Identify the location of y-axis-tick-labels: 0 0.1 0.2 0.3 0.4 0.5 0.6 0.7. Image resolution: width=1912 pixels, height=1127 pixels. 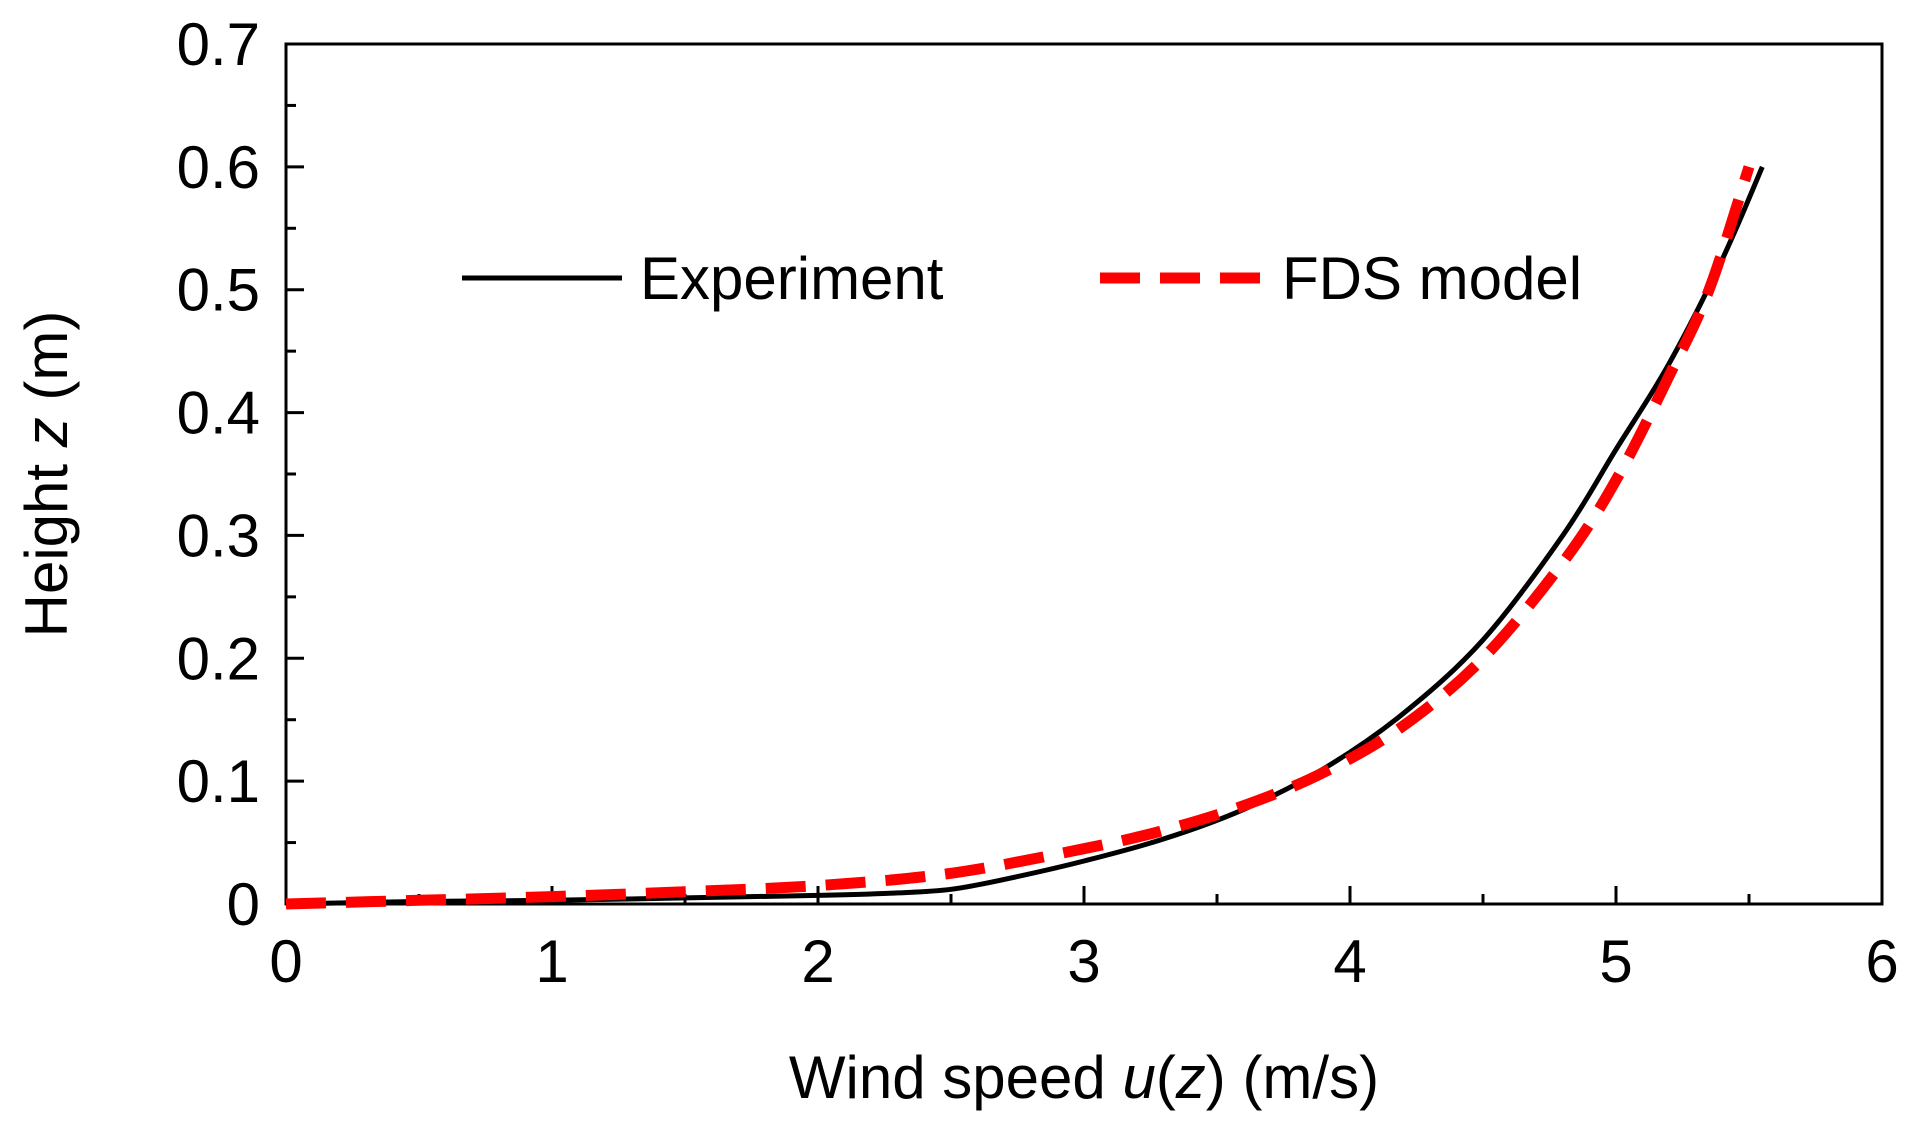
(218, 474).